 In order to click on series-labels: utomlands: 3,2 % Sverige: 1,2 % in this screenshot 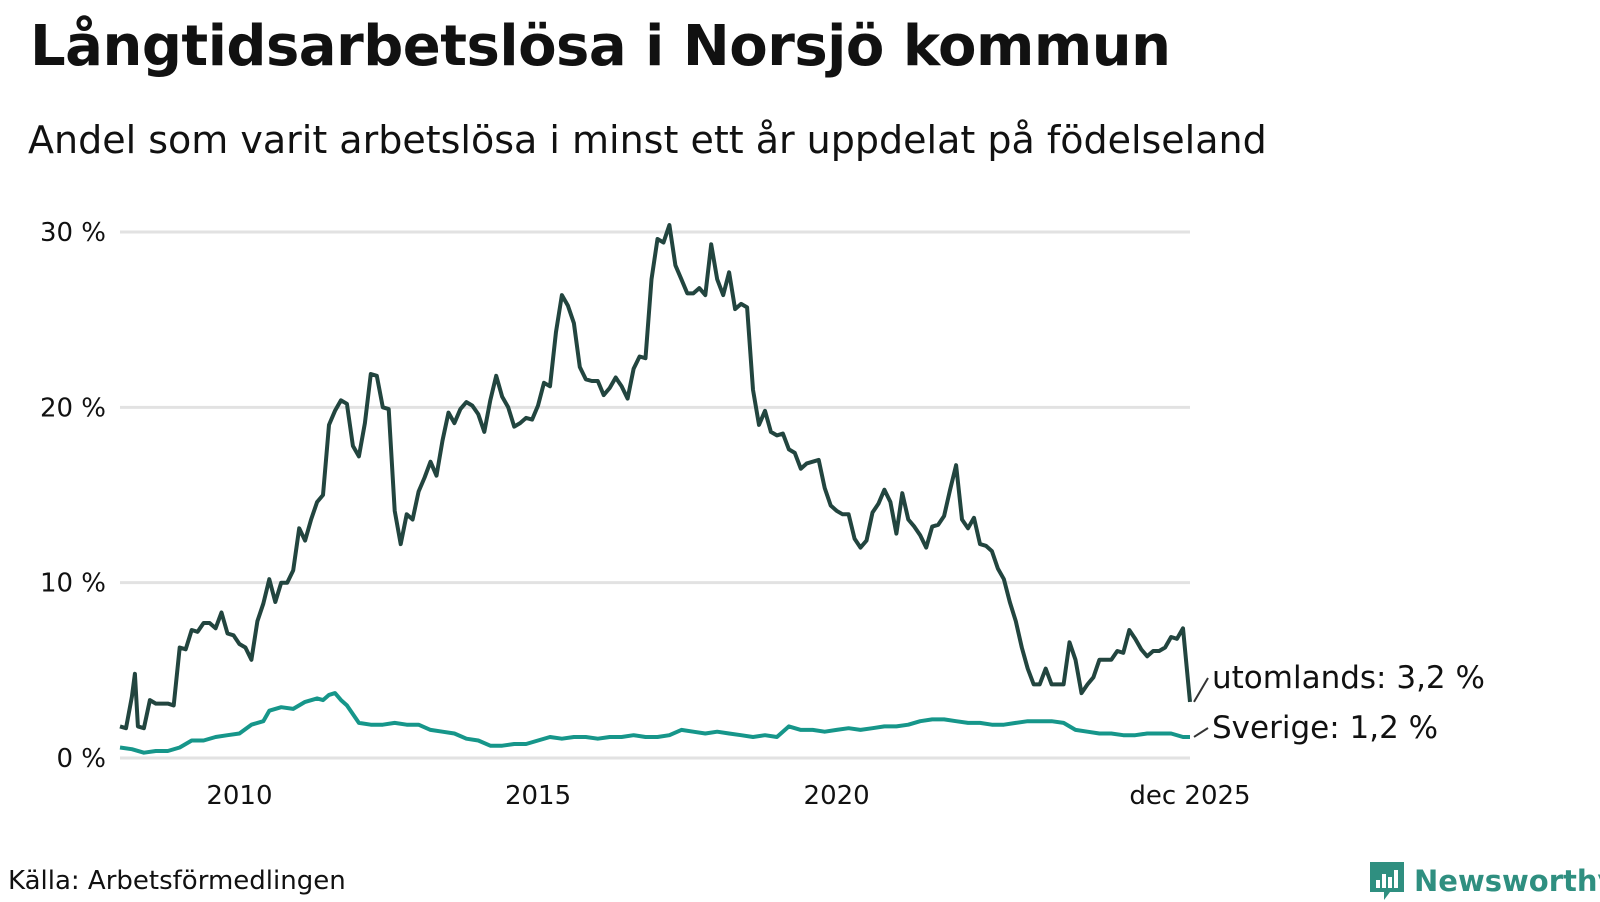, I will do `click(1339, 703)`.